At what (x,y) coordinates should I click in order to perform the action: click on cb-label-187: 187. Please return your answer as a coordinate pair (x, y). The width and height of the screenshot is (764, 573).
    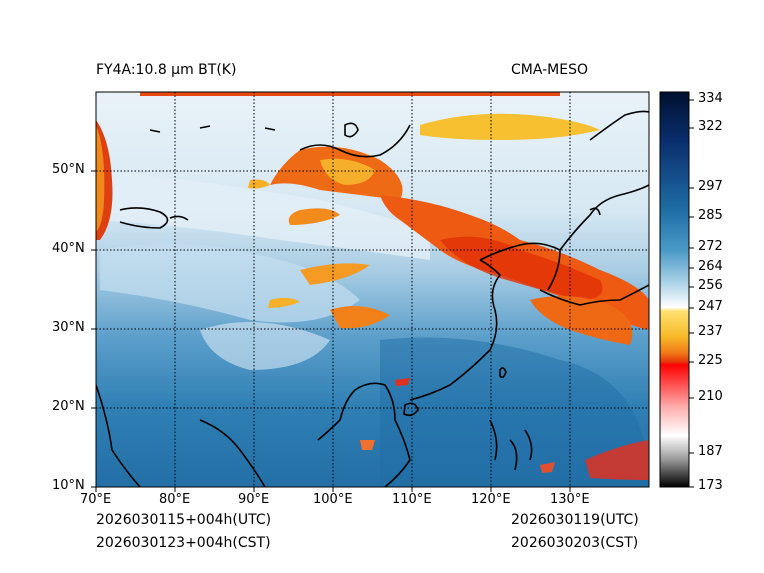
    Looking at the image, I should click on (710, 451).